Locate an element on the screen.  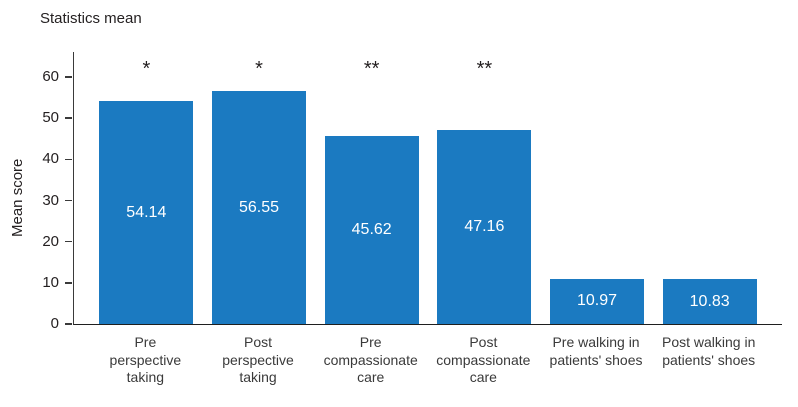
y-tick-label: 40 is located at coordinates (50, 159).